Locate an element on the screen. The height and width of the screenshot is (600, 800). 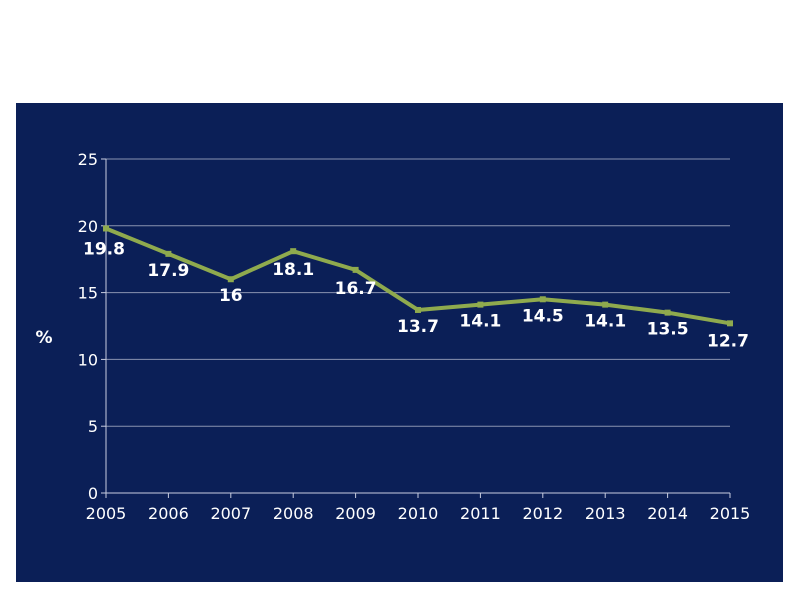
x-tick-label: 2008 is located at coordinates (293, 513).